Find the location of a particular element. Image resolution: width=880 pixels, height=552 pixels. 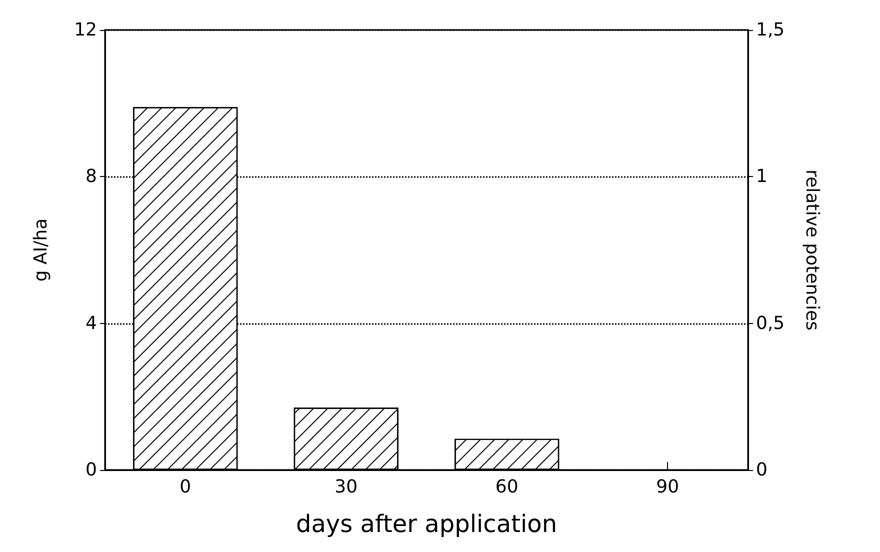

x-tick-label: 90 is located at coordinates (668, 487).